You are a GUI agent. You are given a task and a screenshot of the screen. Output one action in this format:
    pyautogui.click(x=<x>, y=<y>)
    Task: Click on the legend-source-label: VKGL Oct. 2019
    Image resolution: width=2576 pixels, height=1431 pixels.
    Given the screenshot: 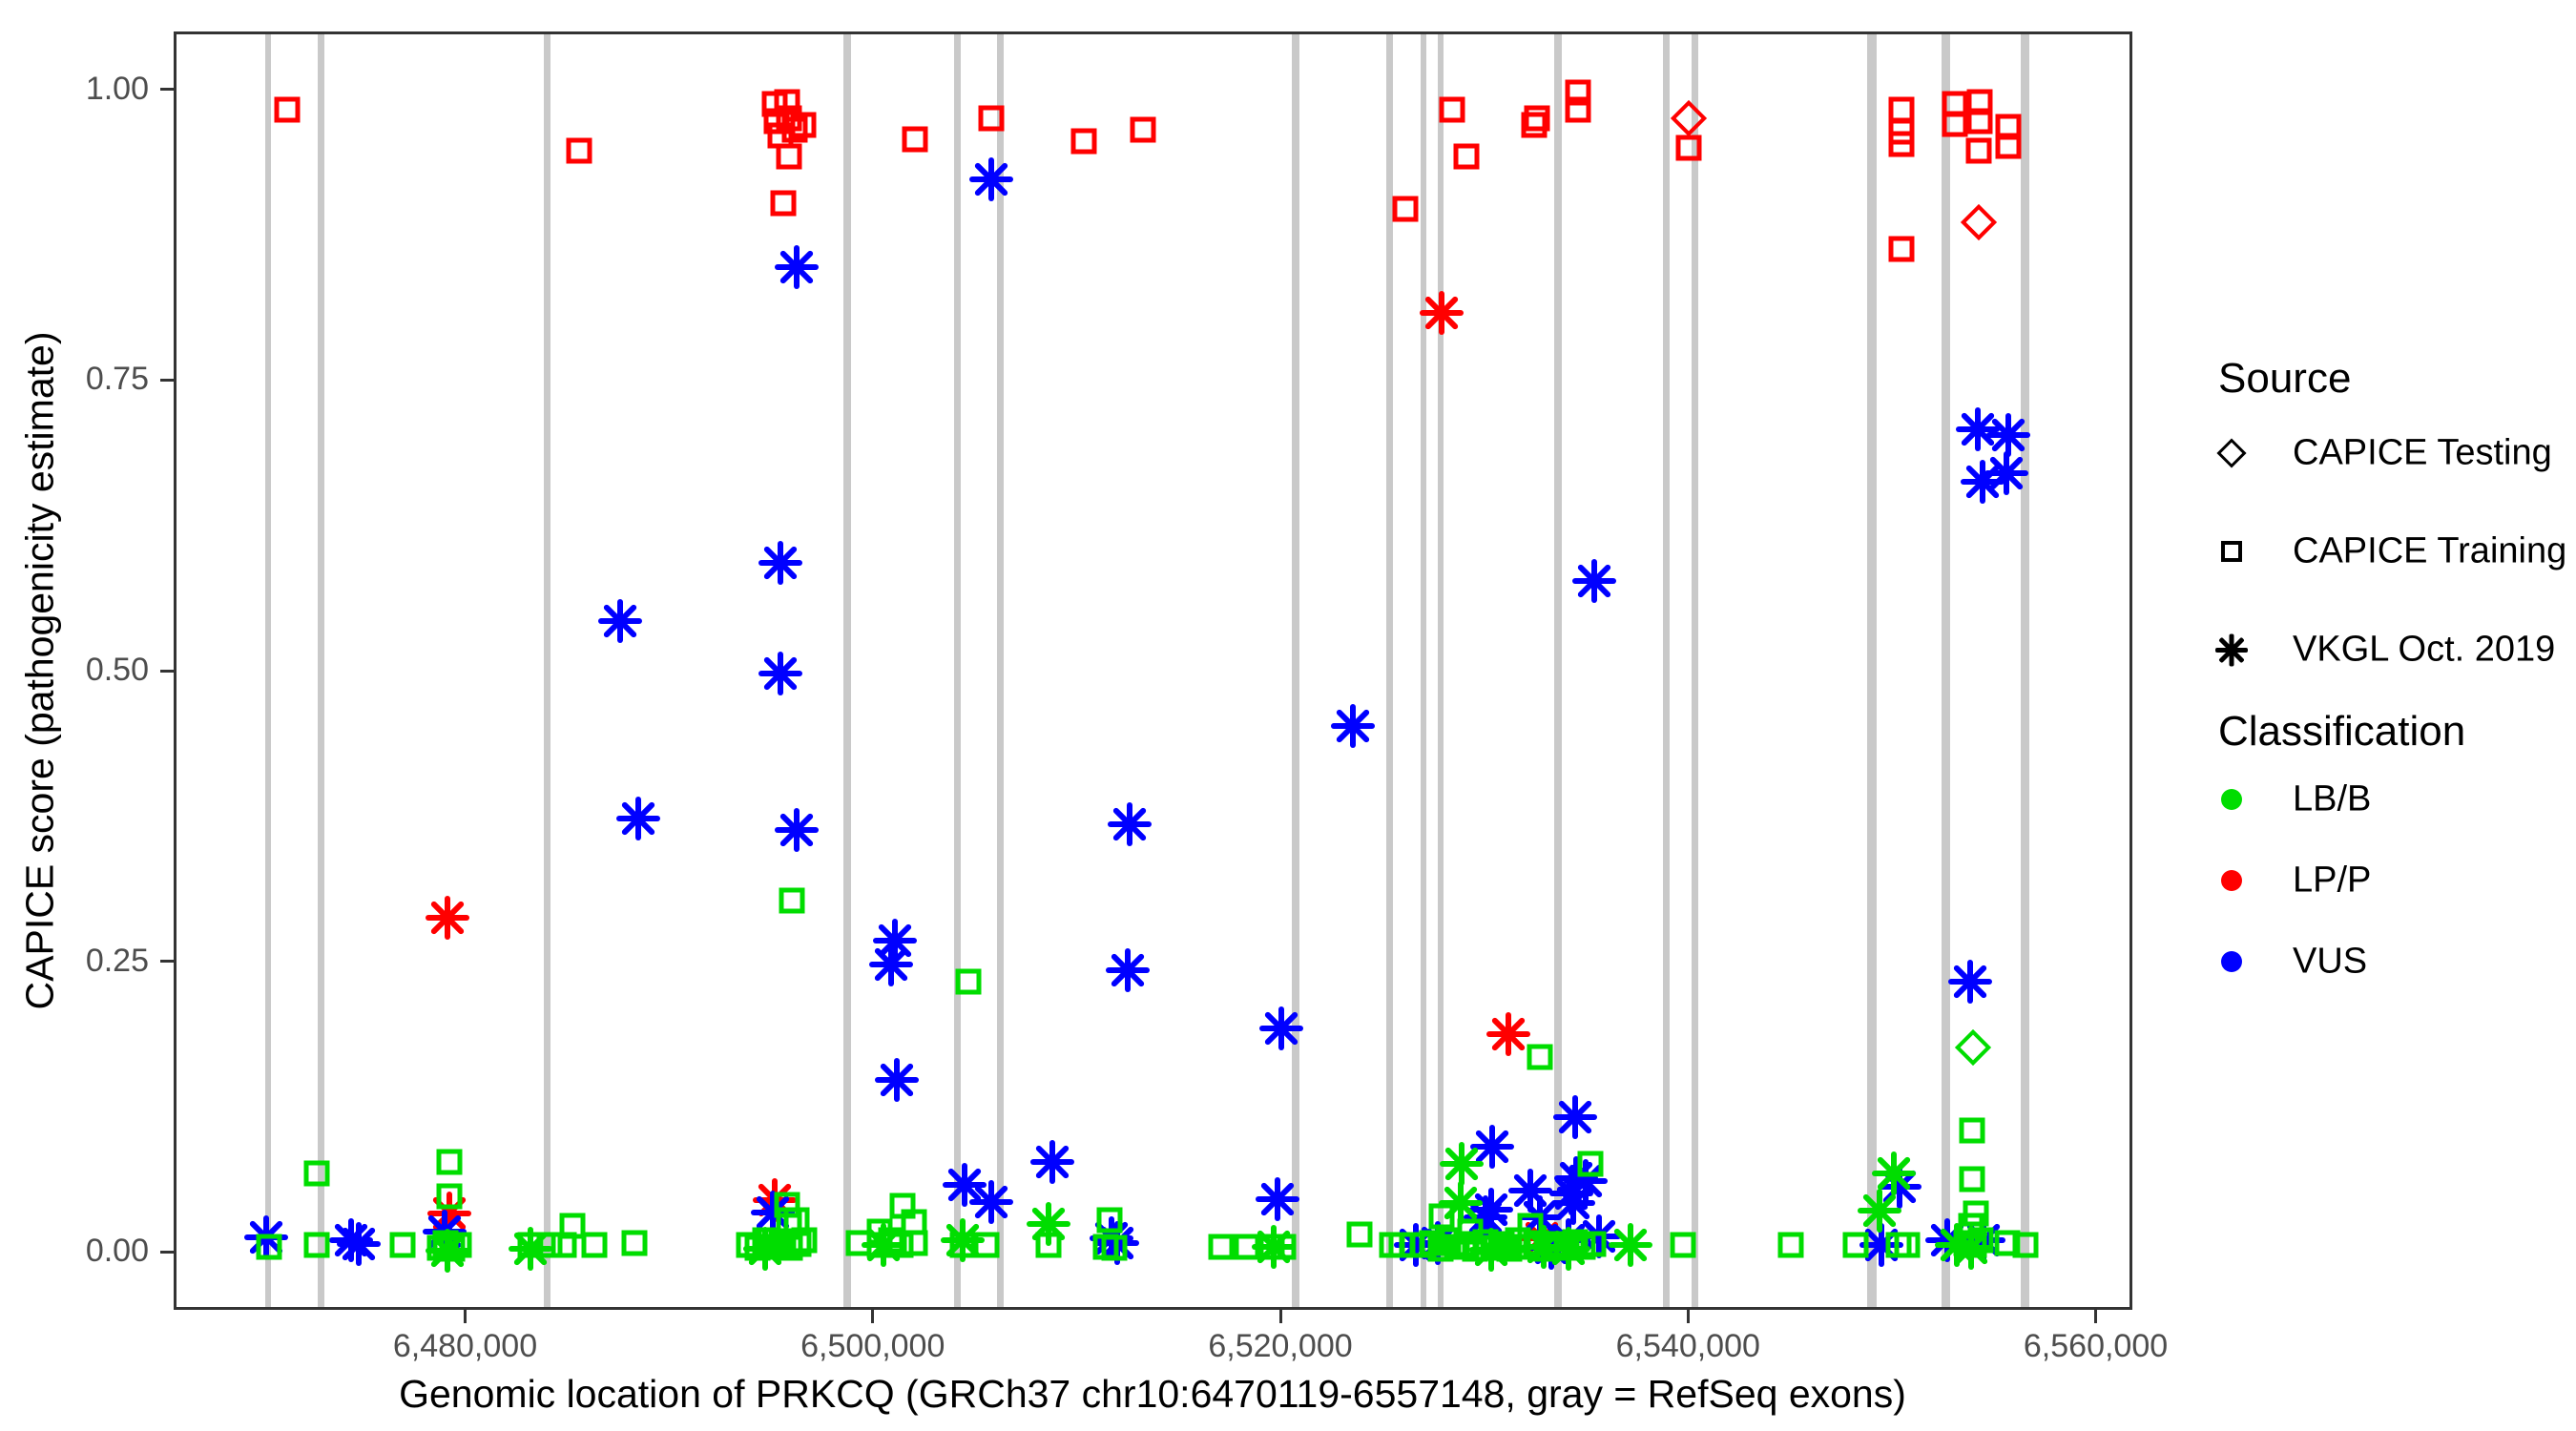 What is the action you would take?
    pyautogui.click(x=2424, y=649)
    